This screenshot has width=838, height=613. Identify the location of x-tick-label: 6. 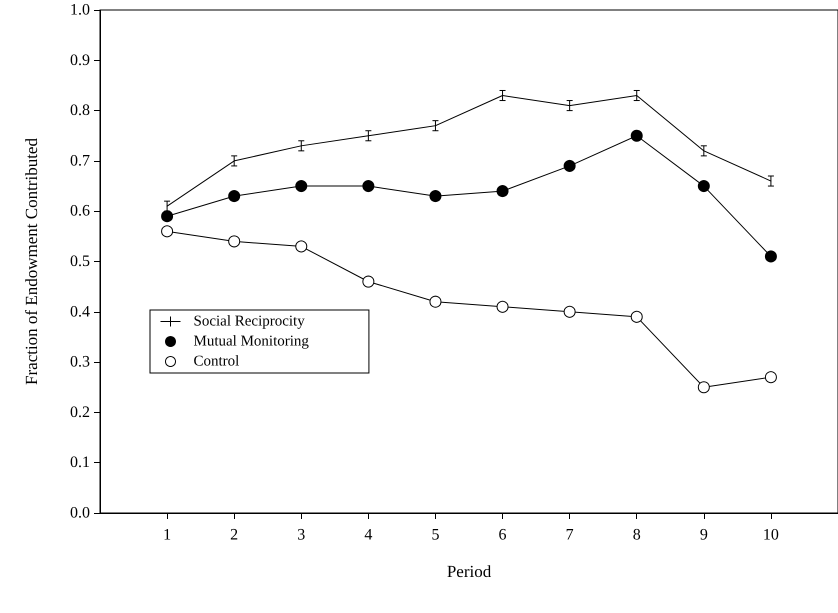
(502, 535).